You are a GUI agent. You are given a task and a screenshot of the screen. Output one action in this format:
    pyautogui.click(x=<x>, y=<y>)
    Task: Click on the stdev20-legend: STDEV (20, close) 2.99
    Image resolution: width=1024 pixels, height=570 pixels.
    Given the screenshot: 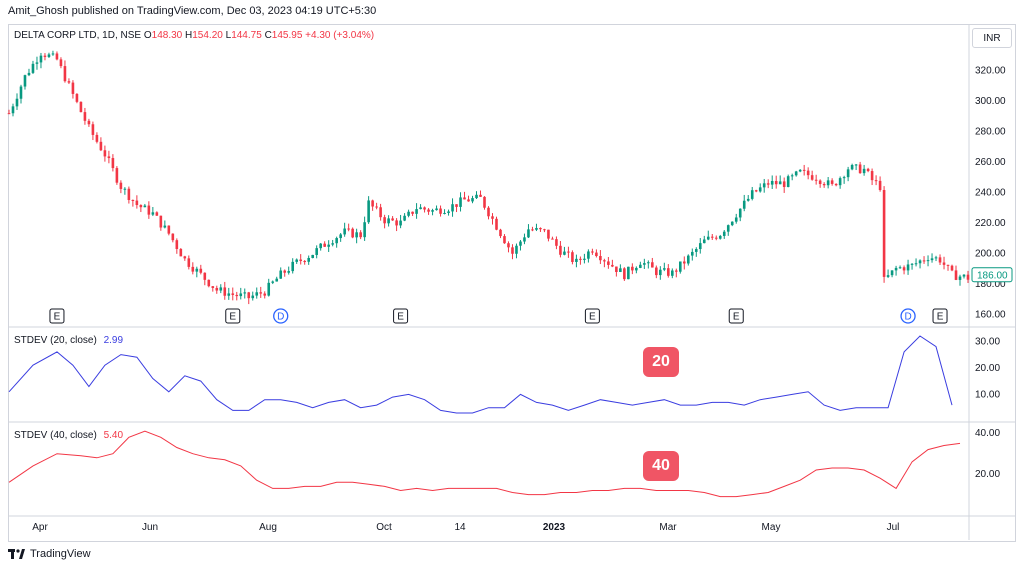 What is the action you would take?
    pyautogui.click(x=68, y=340)
    